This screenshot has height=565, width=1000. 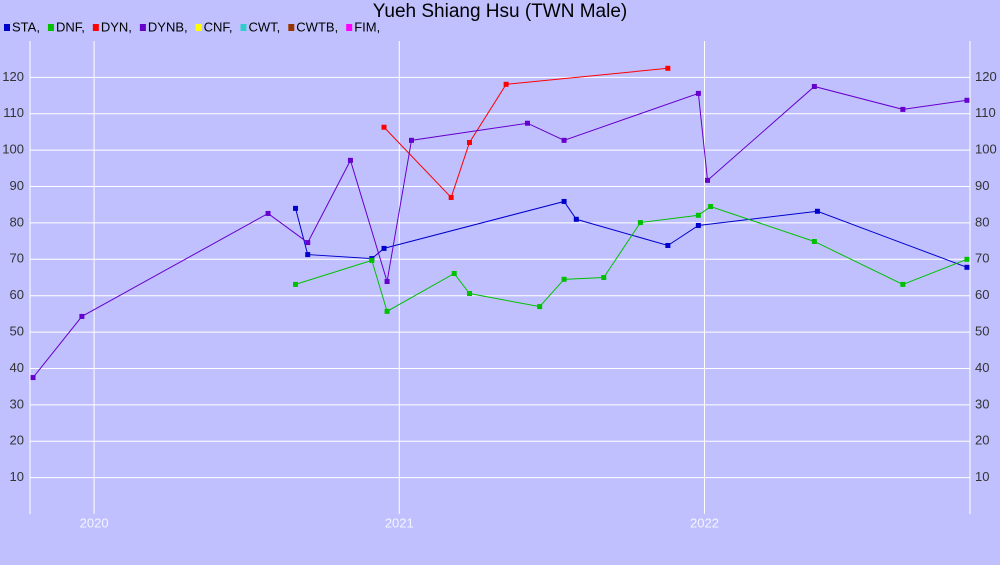 I want to click on y-tick-label: 100, so click(x=13, y=149).